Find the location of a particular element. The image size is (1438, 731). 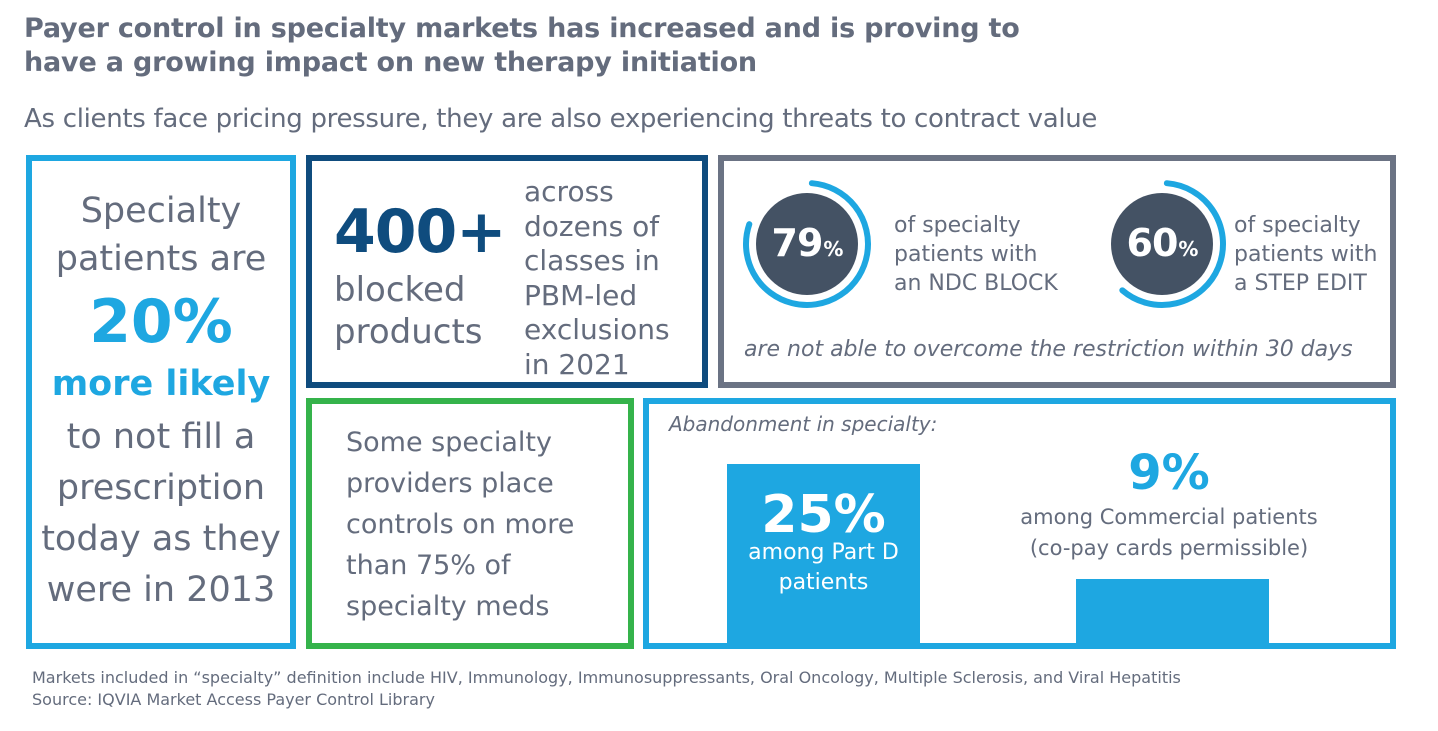

providers-line: controls on more is located at coordinates (460, 524).